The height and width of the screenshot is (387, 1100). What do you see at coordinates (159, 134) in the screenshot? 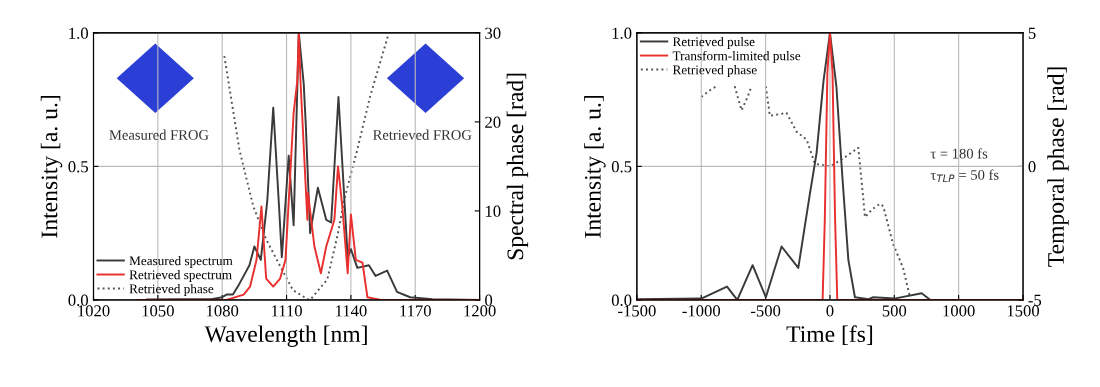
I see `annotation: Measured FROG` at bounding box center [159, 134].